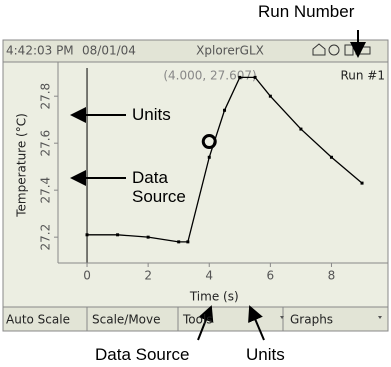 This screenshot has height=367, width=391. Describe the element at coordinates (40, 51) in the screenshot. I see `time: 4:42:03 PM` at that location.